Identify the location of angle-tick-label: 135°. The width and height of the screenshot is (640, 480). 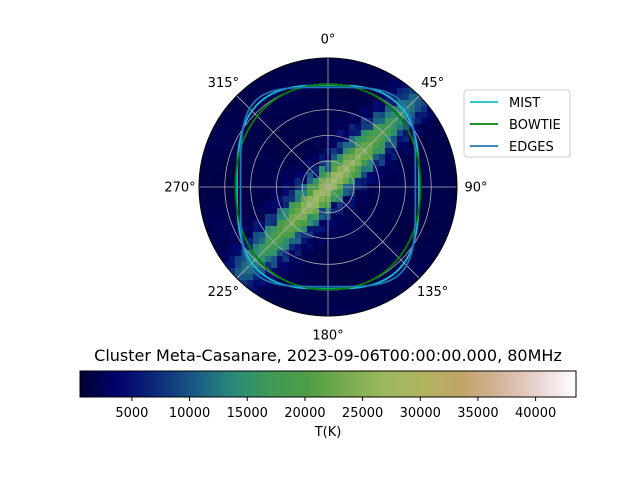
(432, 292).